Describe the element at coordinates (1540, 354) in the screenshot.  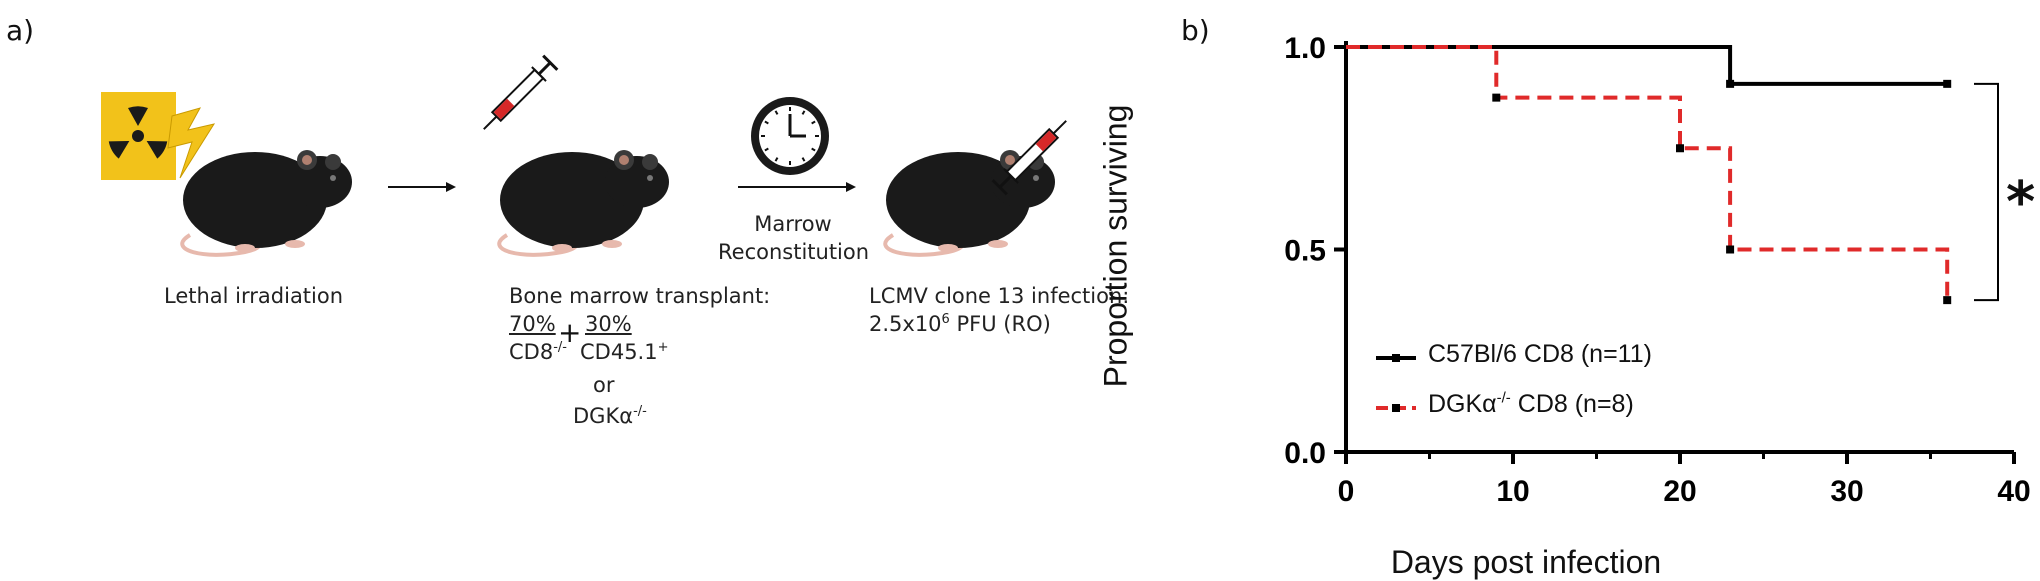
I see `legend-series-1: C57Bl/6 CD8 (n=11)` at that location.